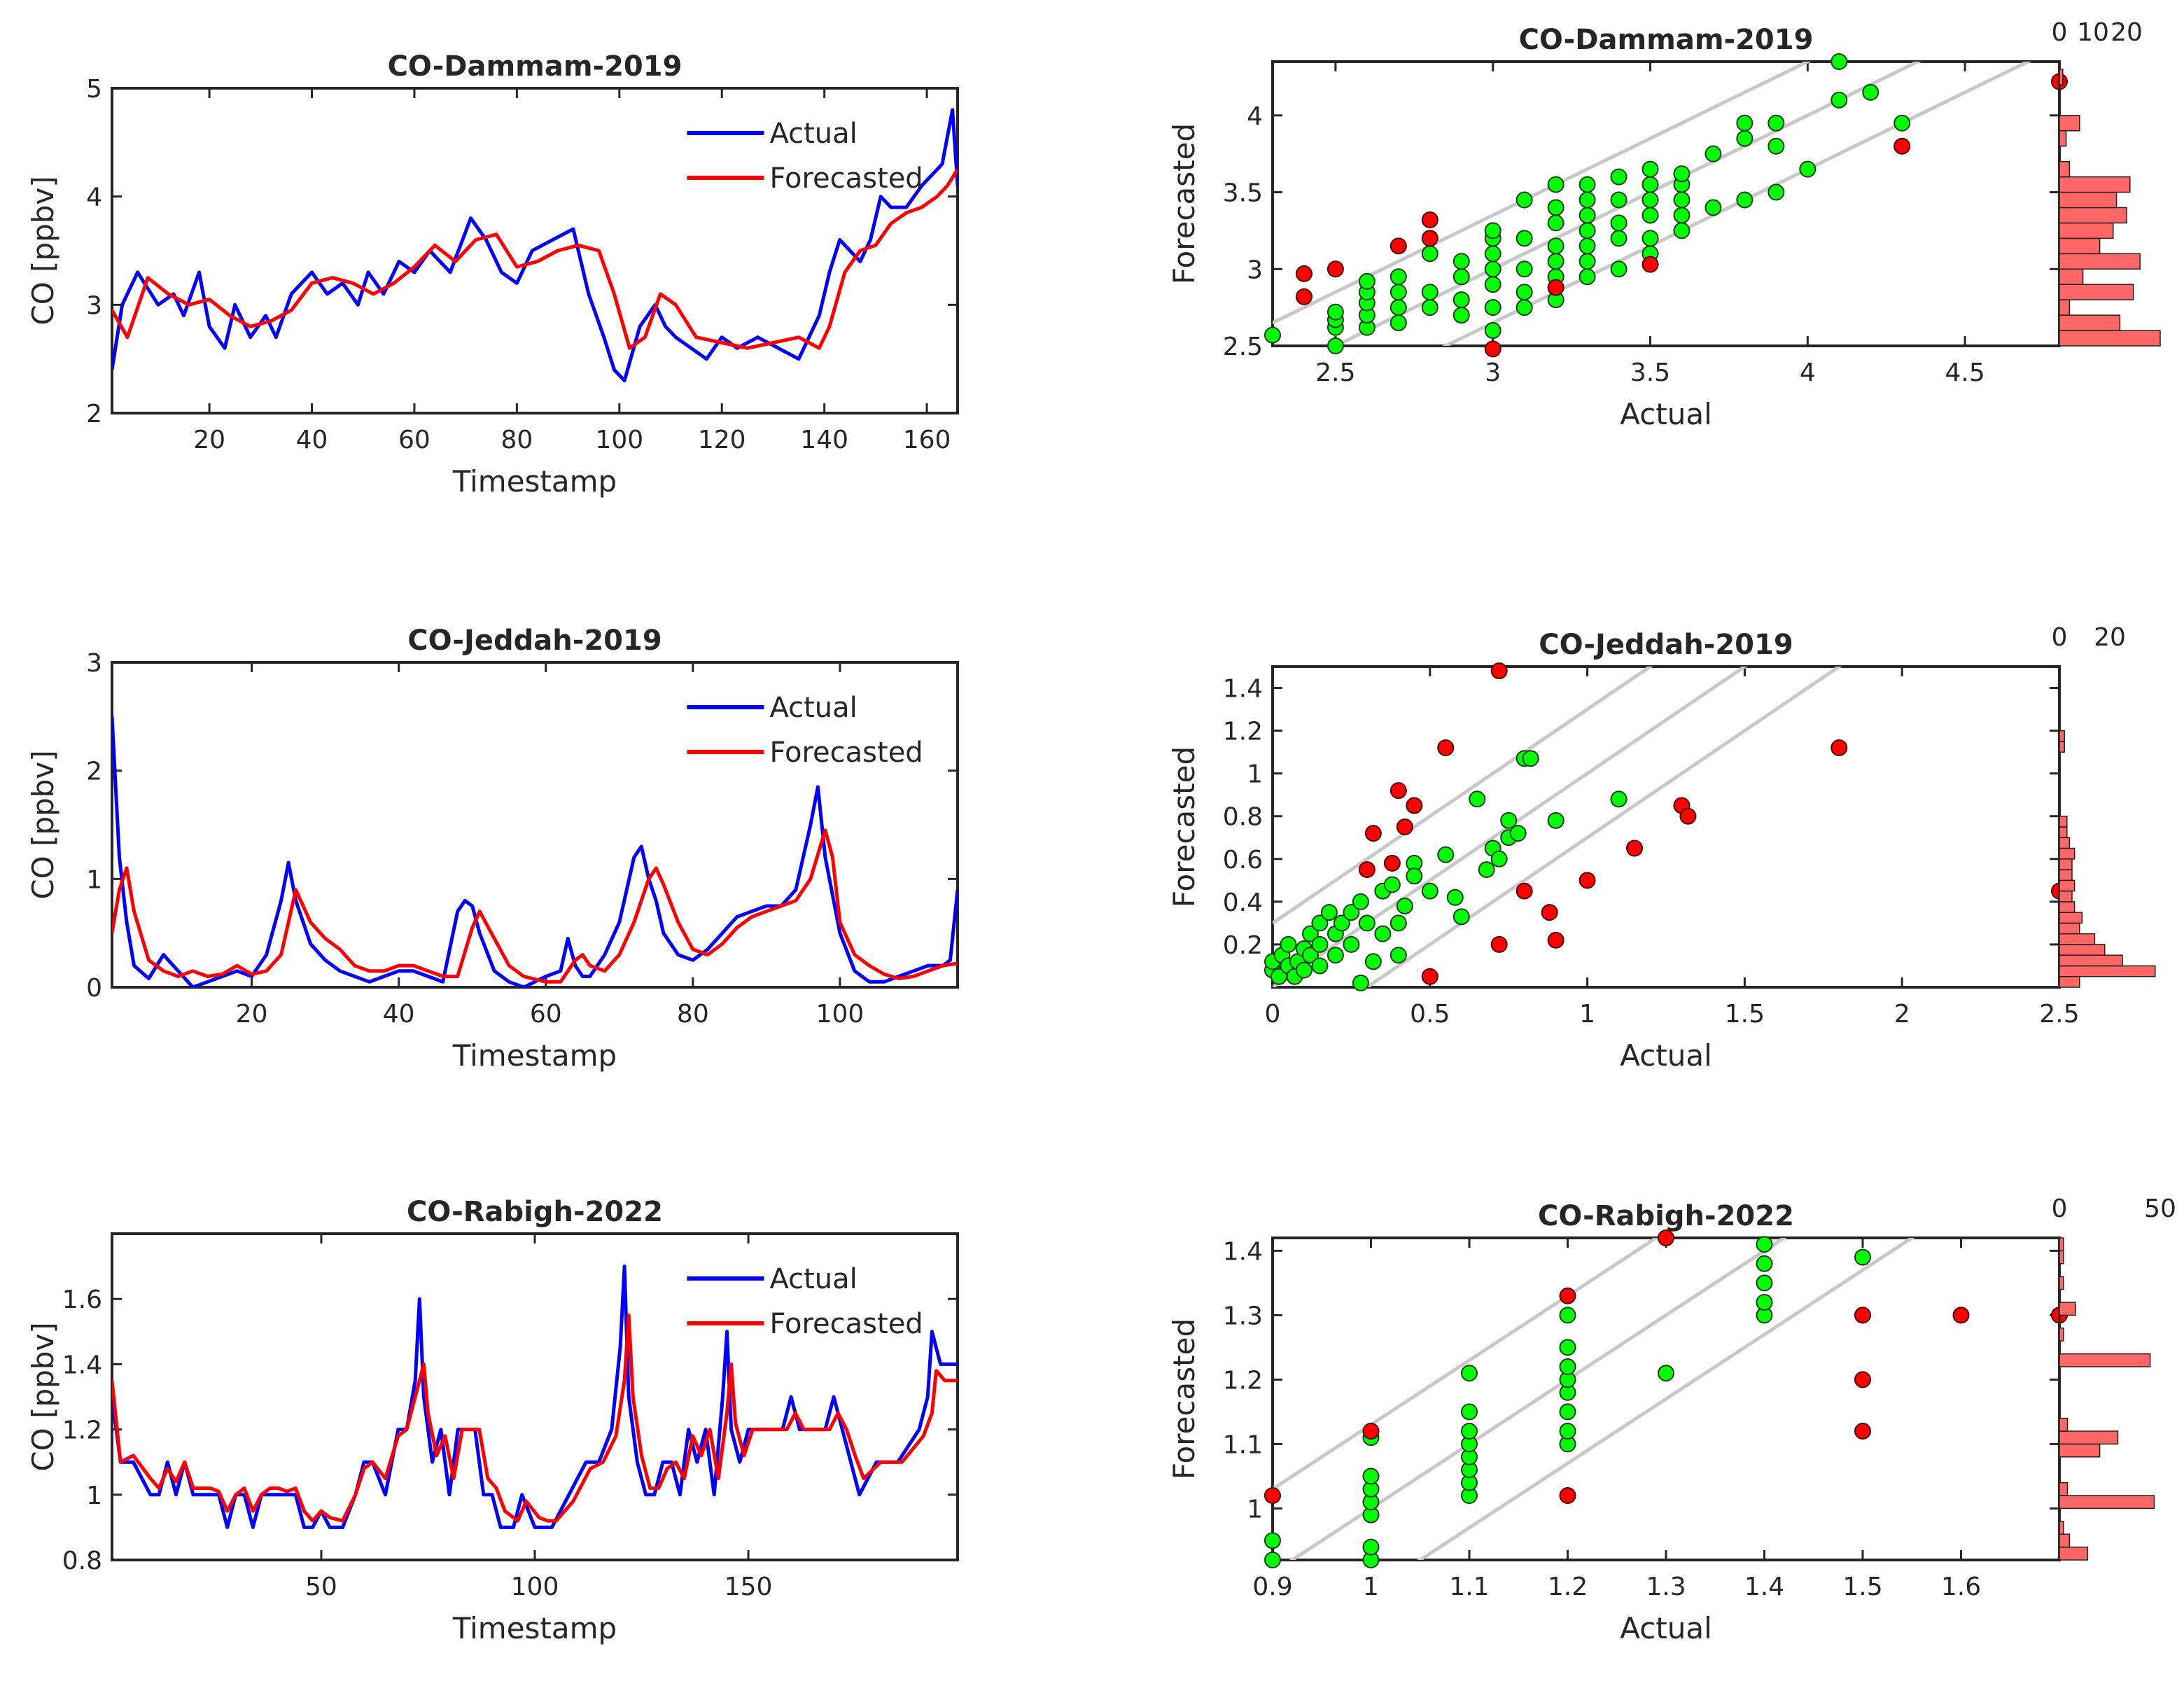 The height and width of the screenshot is (1686, 2184). Describe the element at coordinates (748, 1587) in the screenshot. I see `x-tick-label: 150` at that location.